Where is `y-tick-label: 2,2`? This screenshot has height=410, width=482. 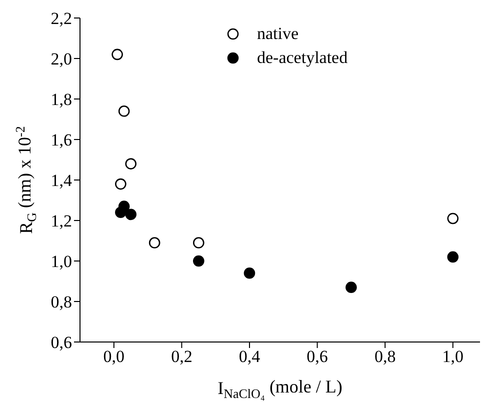
y-tick-label: 2,2 is located at coordinates (61, 18).